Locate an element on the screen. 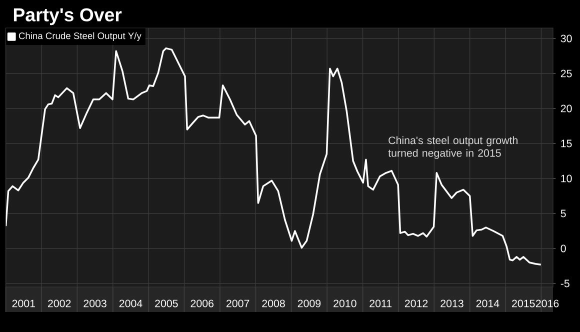  x-tick-label: 2011 is located at coordinates (381, 304).